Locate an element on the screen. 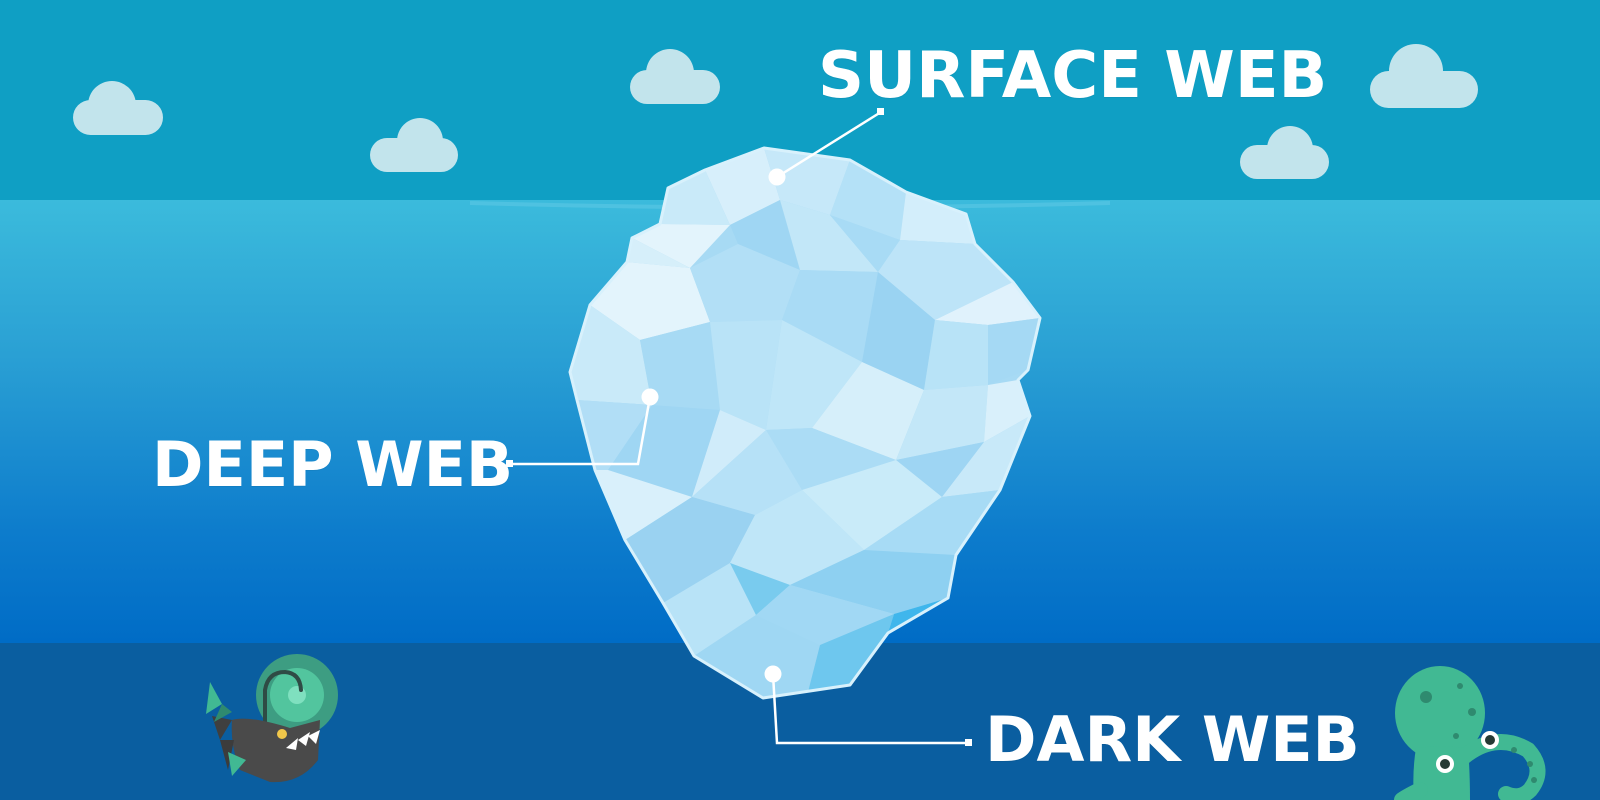 Image resolution: width=1600 pixels, height=800 pixels. anglerfish-icon is located at coordinates (272, 718).